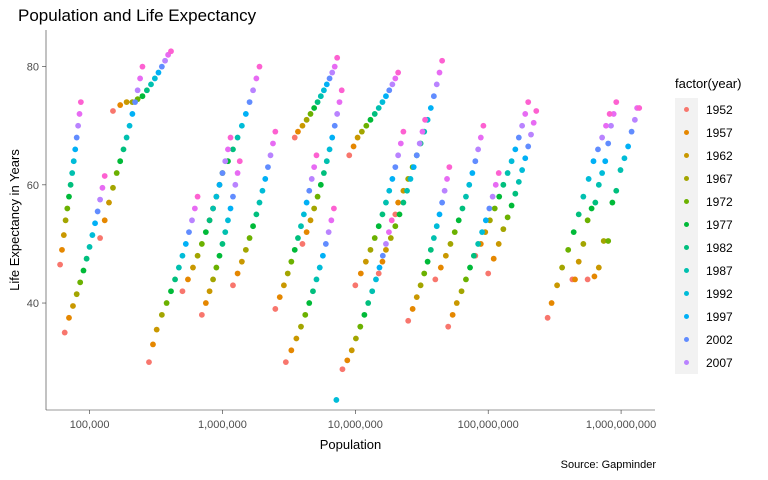 The height and width of the screenshot is (480, 768). Describe the element at coordinates (719, 270) in the screenshot. I see `legend-label: 1987` at that location.